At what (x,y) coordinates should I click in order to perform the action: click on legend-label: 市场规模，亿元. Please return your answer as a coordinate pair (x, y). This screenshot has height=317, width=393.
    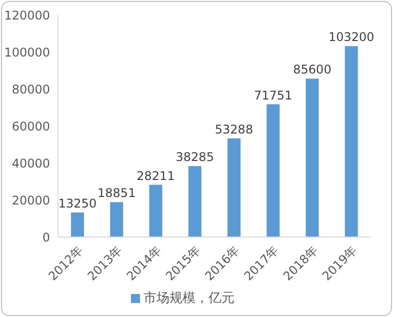
    Looking at the image, I should click on (189, 298).